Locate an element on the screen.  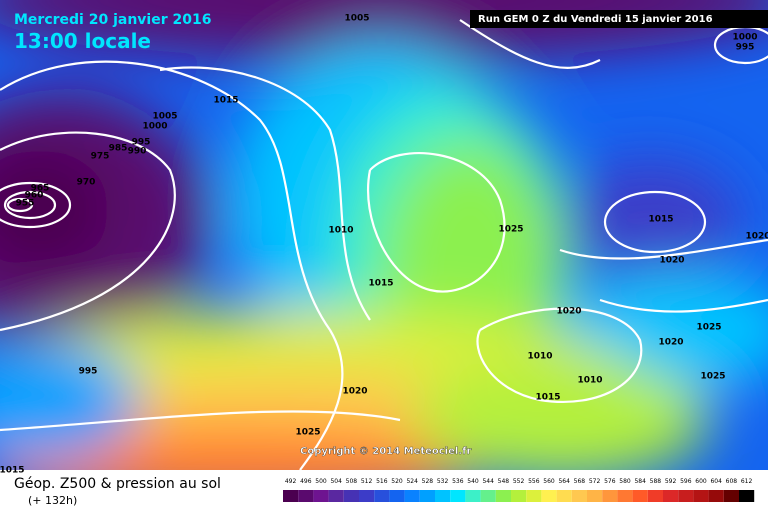
colorbar-label: 548 is located at coordinates (504, 481).